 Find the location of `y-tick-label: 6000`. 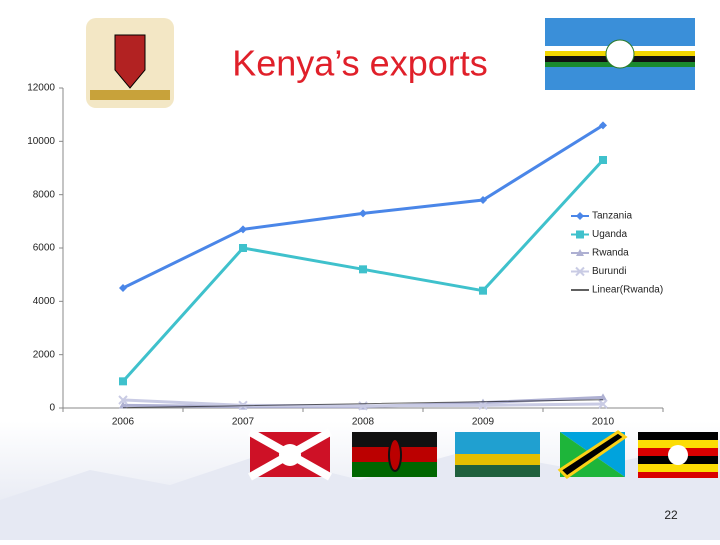

y-tick-label: 6000 is located at coordinates (44, 248).